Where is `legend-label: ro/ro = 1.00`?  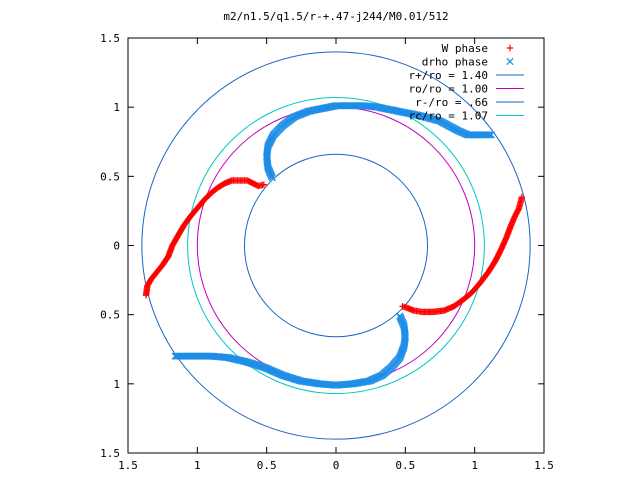 legend-label: ro/ro = 1.00 is located at coordinates (448, 89).